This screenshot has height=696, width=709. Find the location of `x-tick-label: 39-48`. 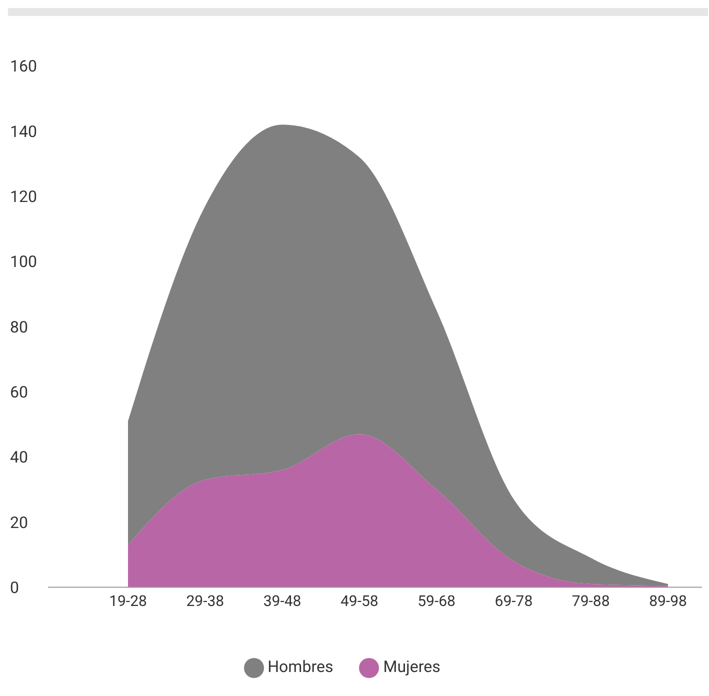

x-tick-label: 39-48 is located at coordinates (282, 601).